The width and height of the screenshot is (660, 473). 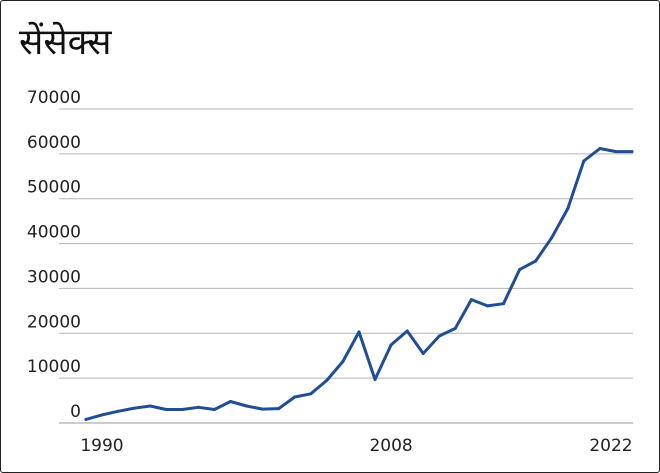 I want to click on y-tick-label: 60000, so click(x=54, y=143).